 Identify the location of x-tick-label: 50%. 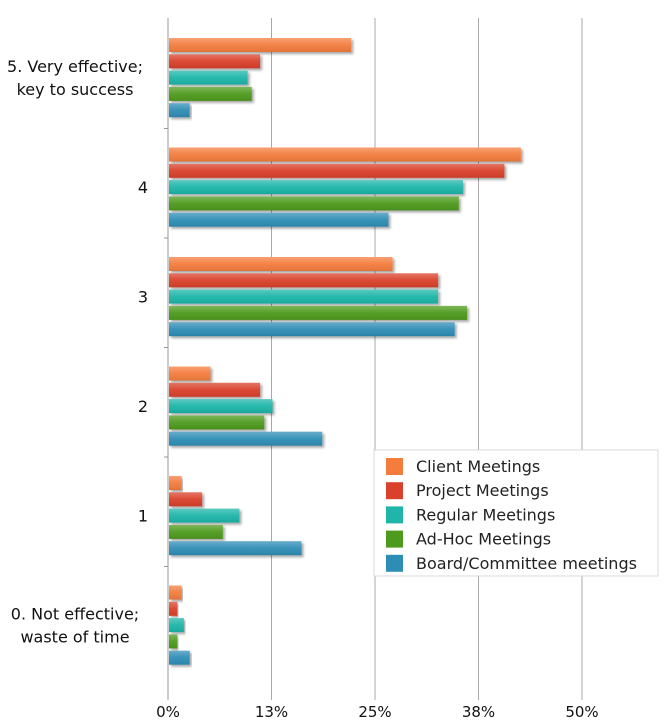
(581, 712).